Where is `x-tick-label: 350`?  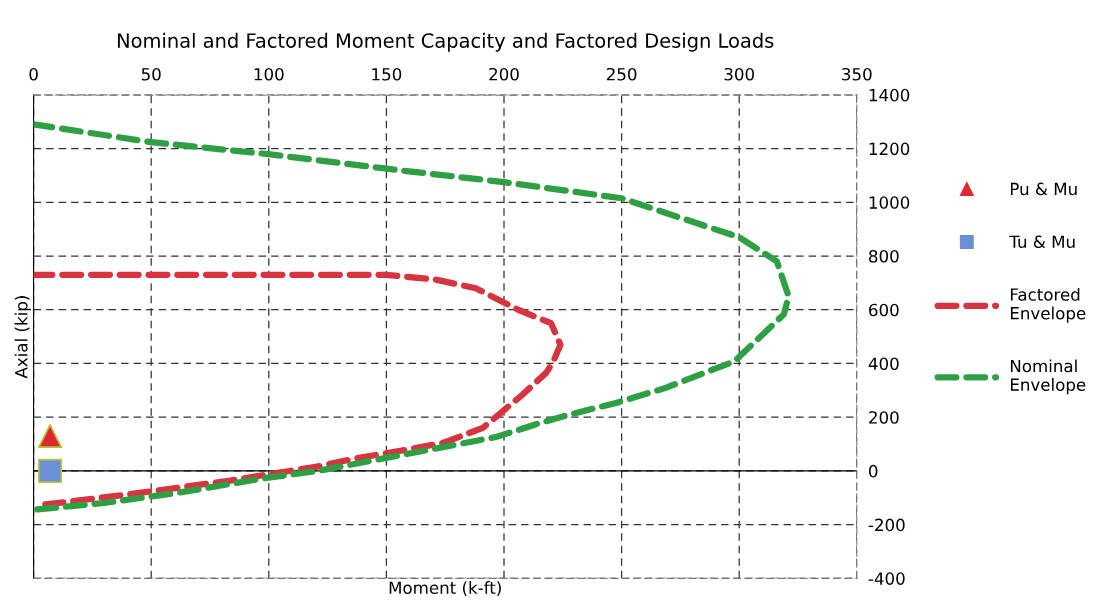 x-tick-label: 350 is located at coordinates (857, 74).